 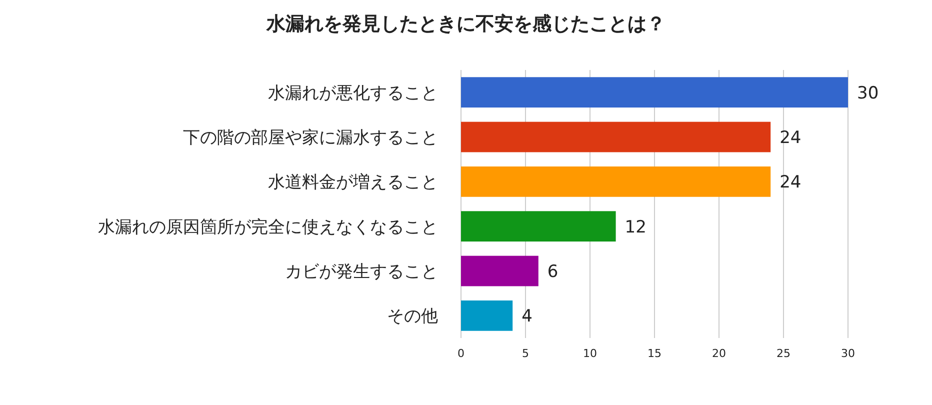 What do you see at coordinates (590, 353) in the screenshot?
I see `x-tick-label: 10` at bounding box center [590, 353].